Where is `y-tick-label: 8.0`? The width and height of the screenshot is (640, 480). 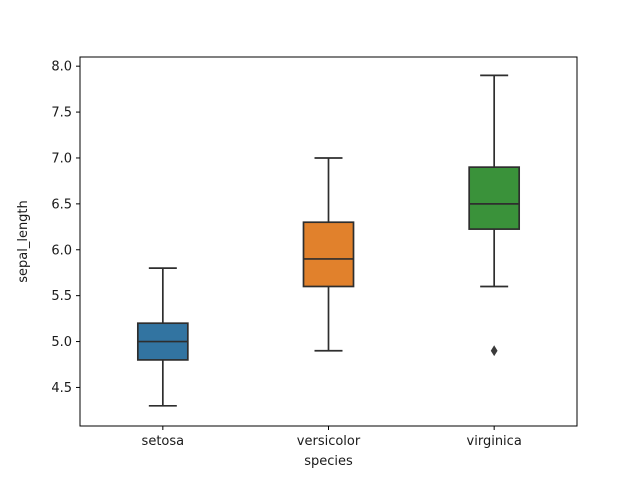 y-tick-label: 8.0 is located at coordinates (61, 67).